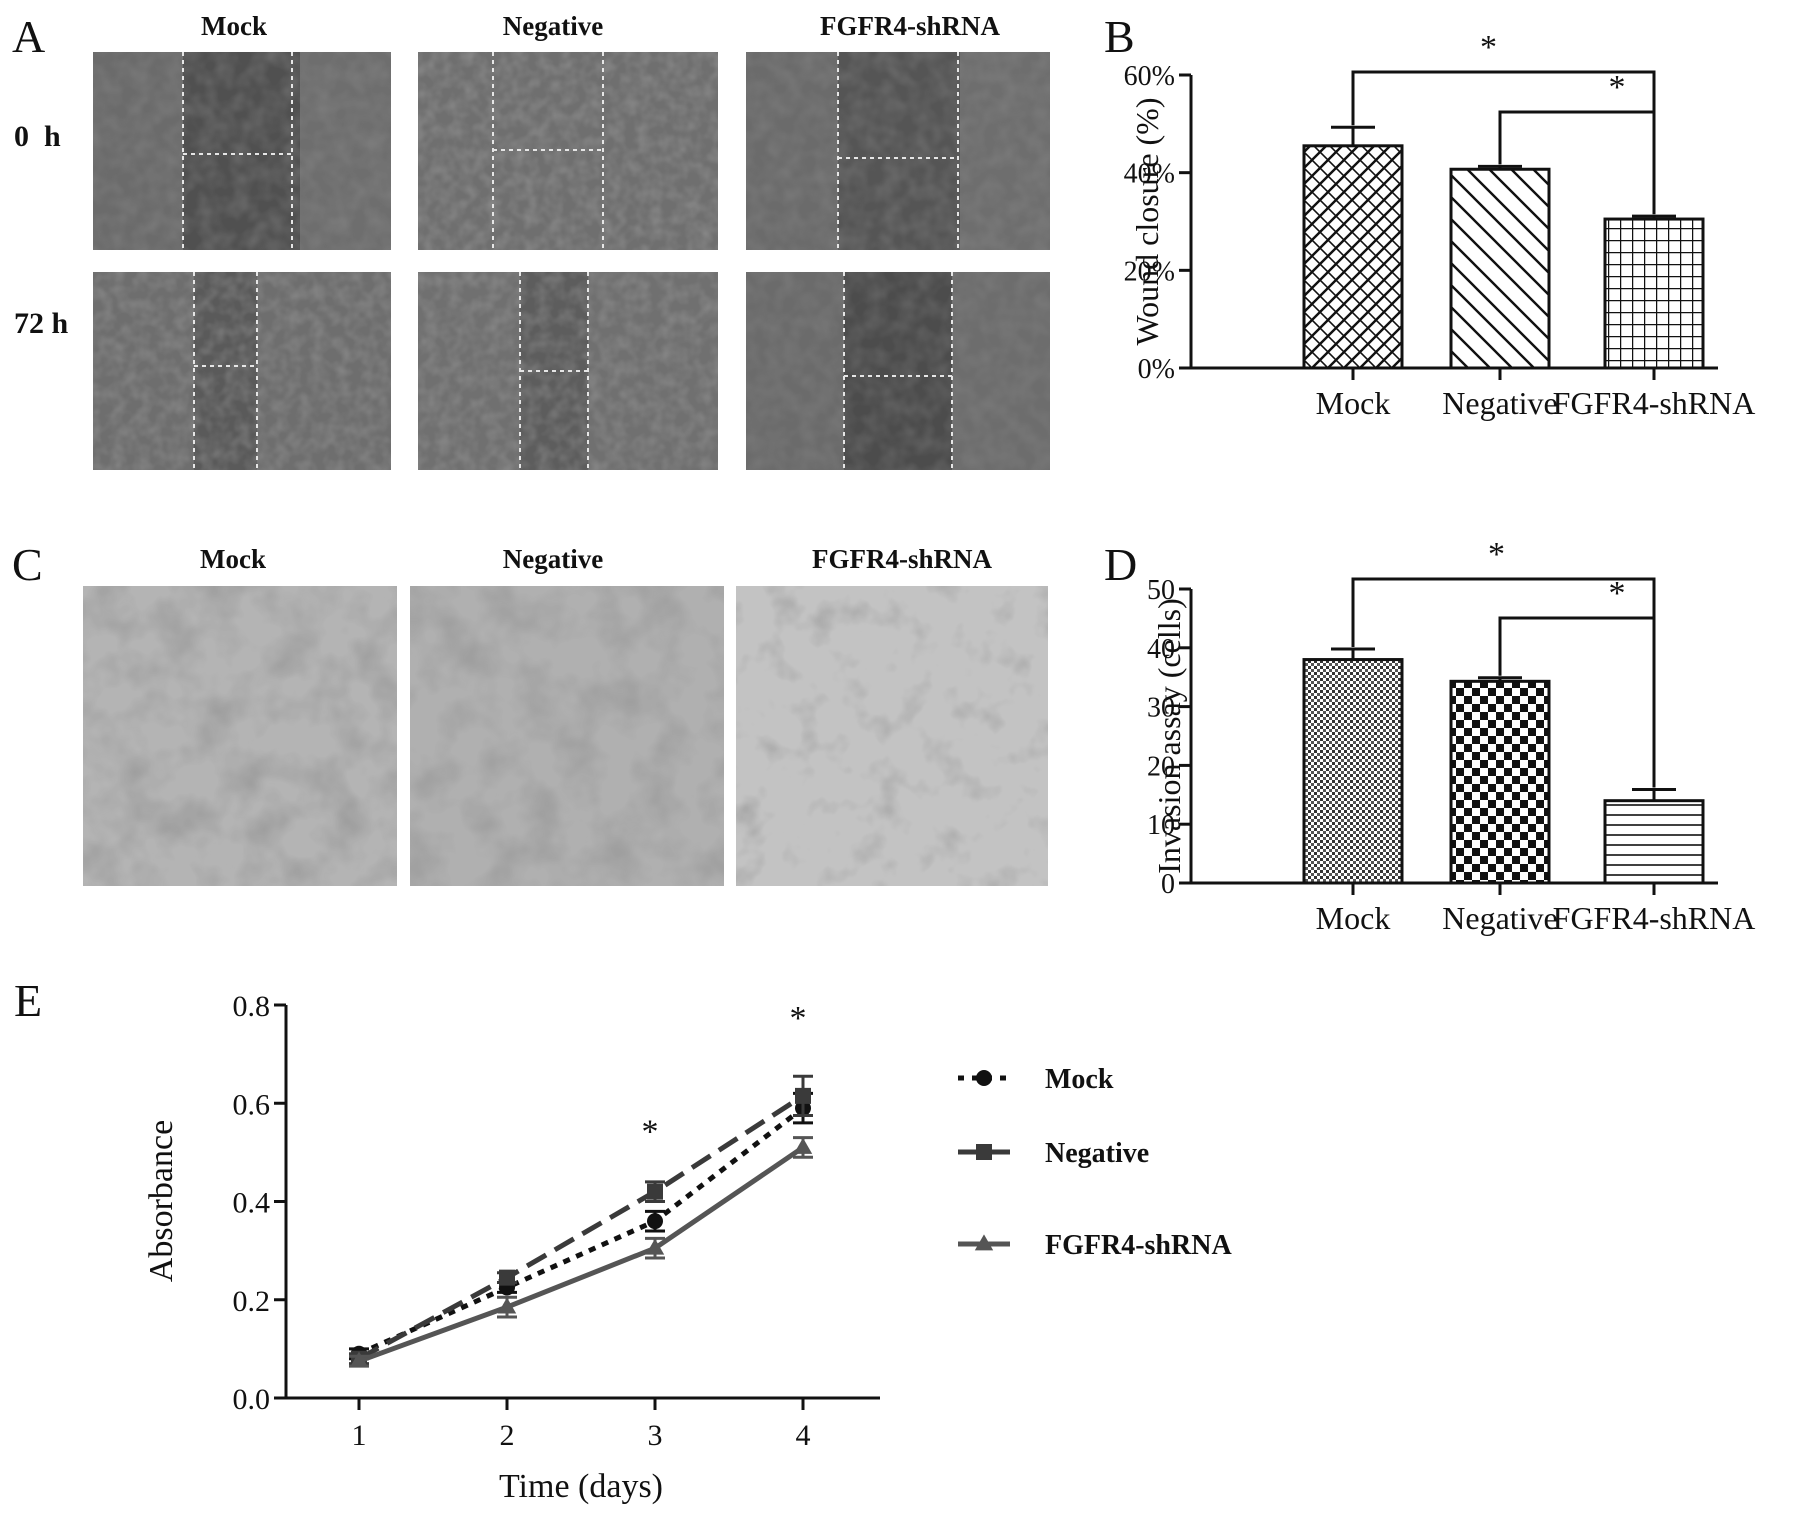 This screenshot has height=1514, width=1795. What do you see at coordinates (1138, 1245) in the screenshot?
I see `legend-label: FGFR4-shRNA` at bounding box center [1138, 1245].